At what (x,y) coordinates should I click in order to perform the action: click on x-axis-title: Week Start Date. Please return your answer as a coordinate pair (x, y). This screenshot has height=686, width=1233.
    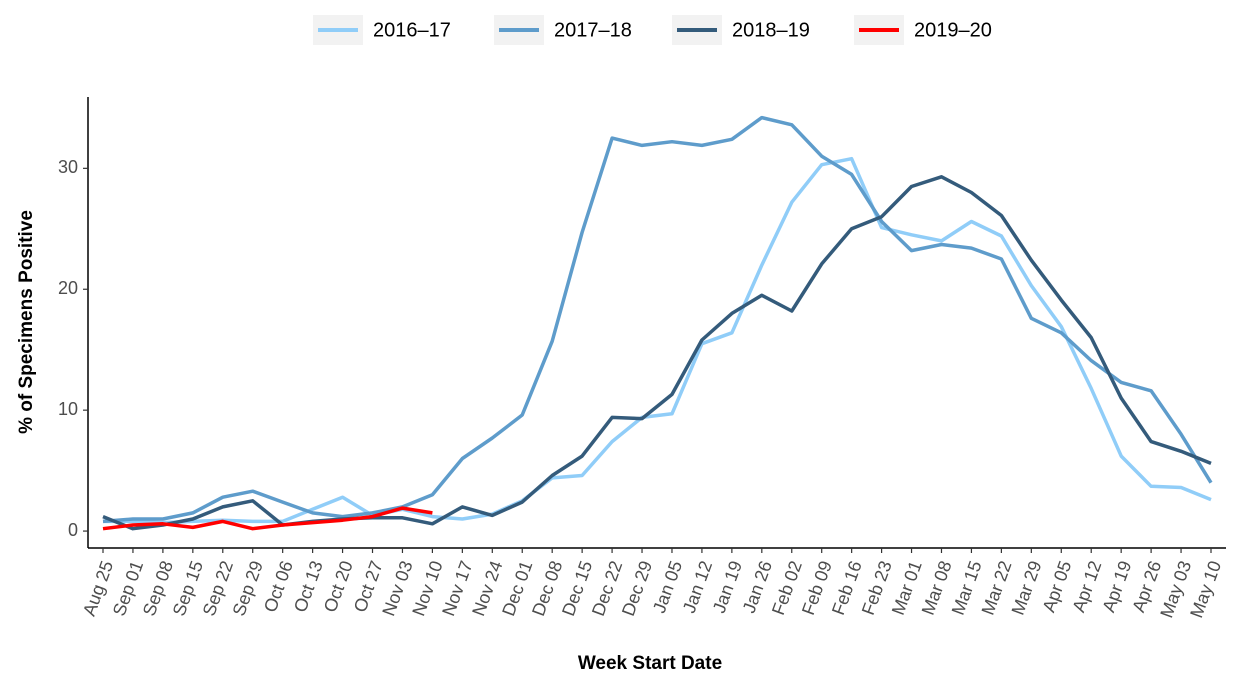
    Looking at the image, I should click on (650, 663).